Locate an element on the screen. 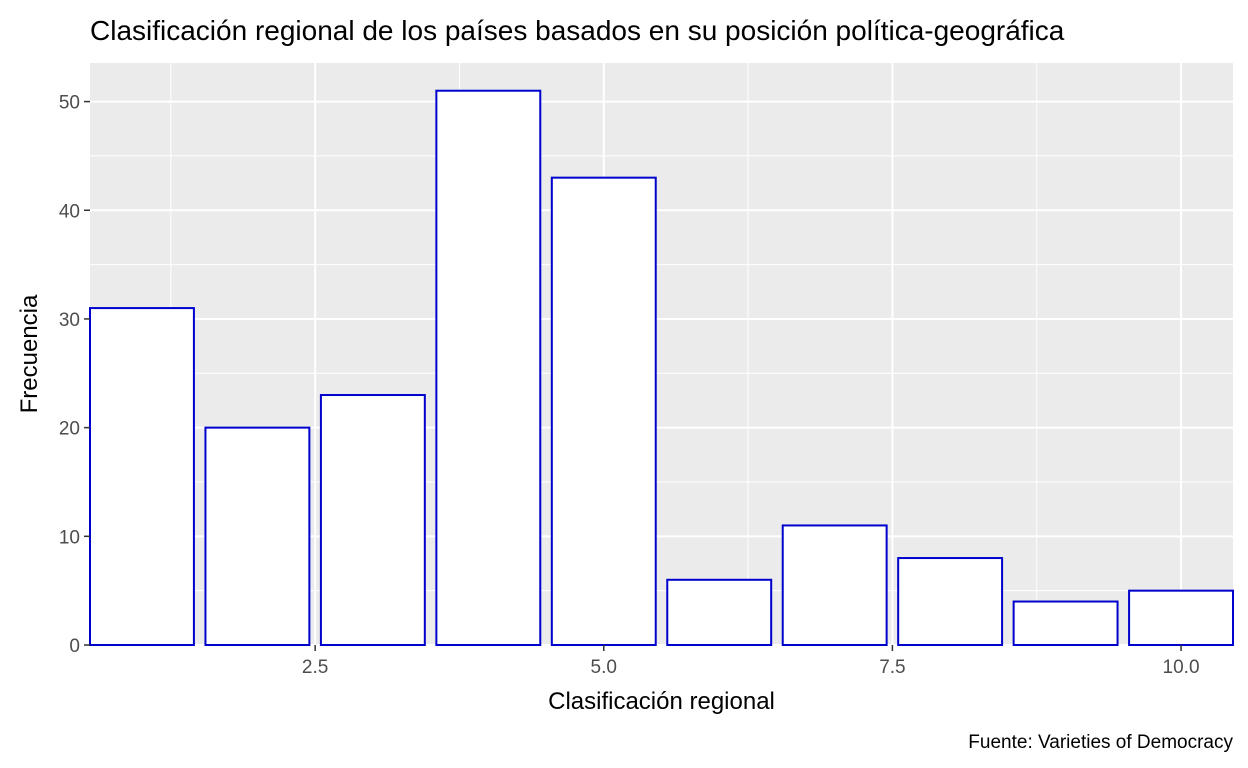 The image size is (1248, 768). y-tick-label: 10 is located at coordinates (69, 537).